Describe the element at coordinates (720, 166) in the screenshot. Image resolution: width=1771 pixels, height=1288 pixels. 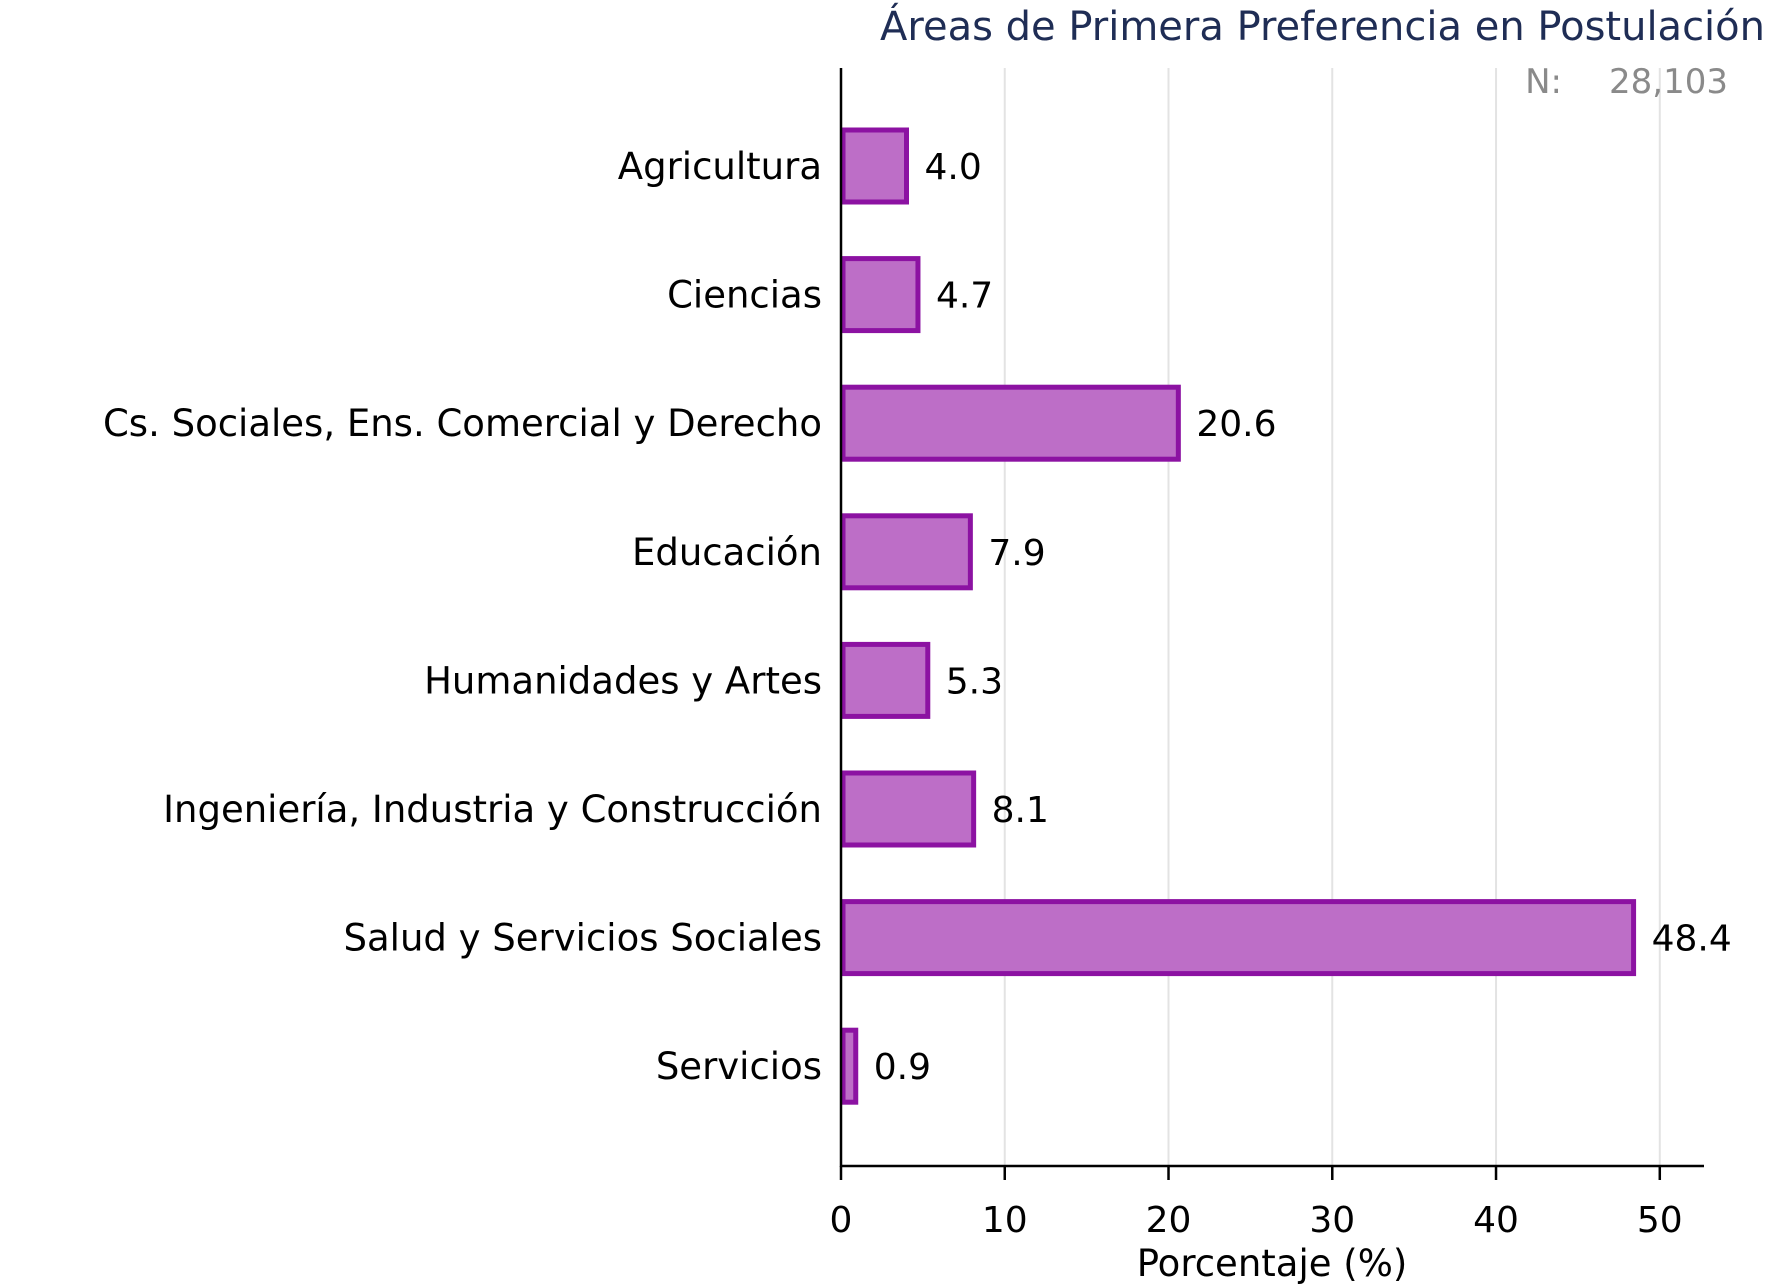
I see `category-label: Agricultura` at that location.